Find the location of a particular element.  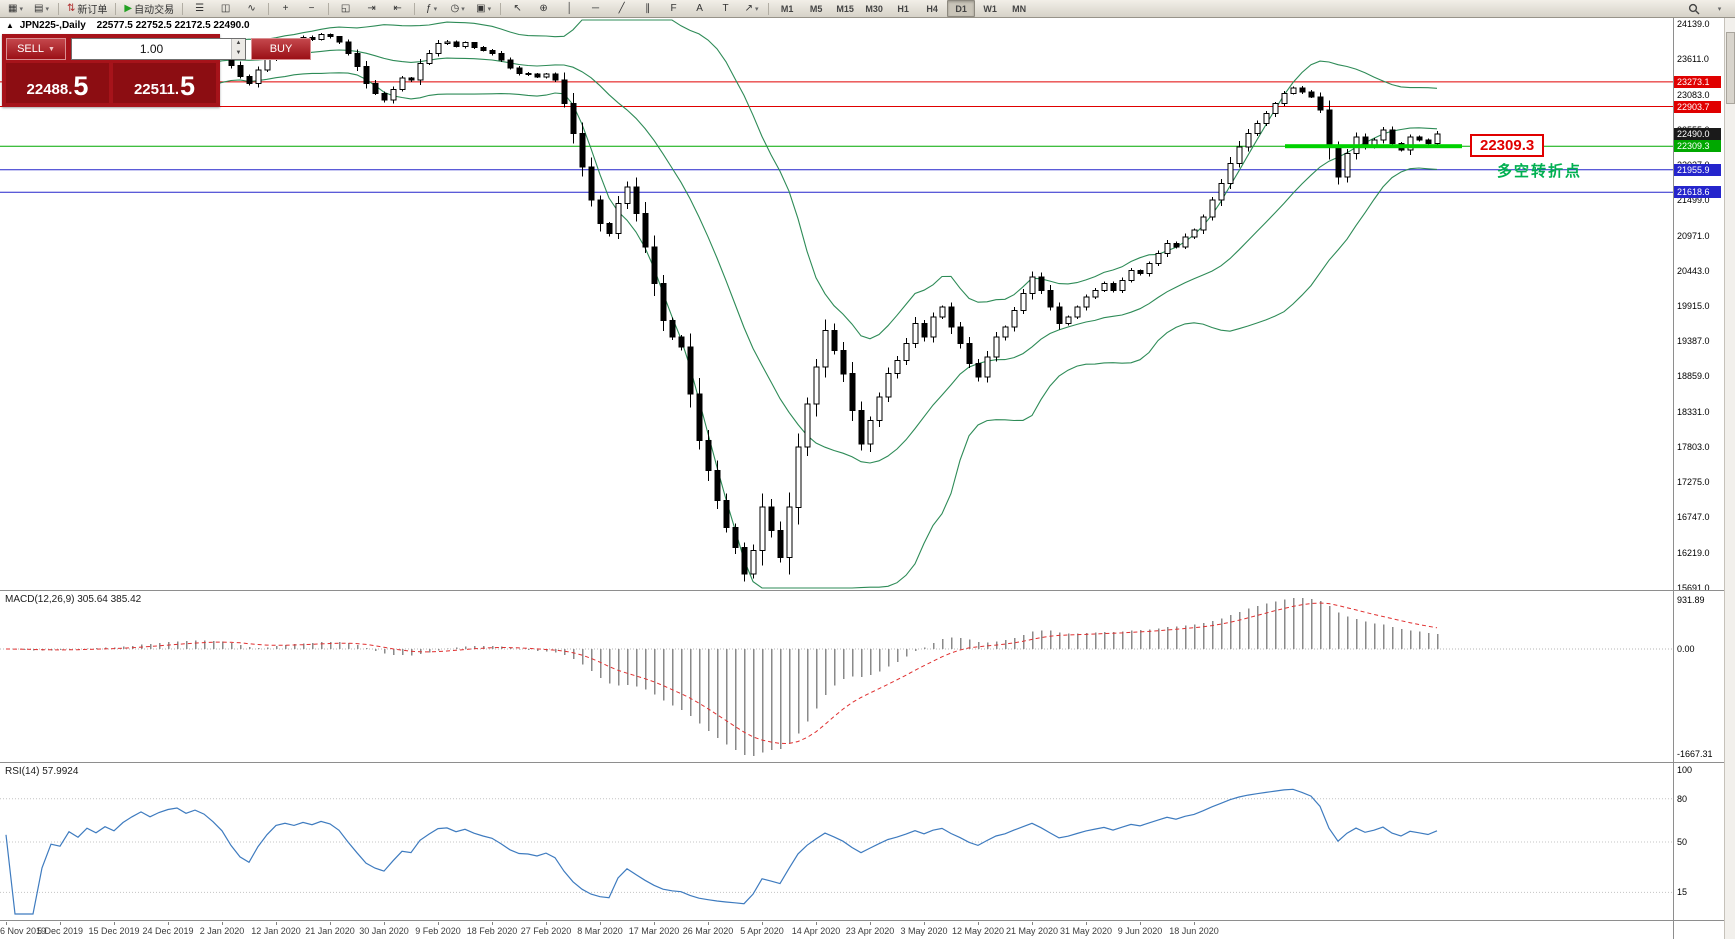

bar-chart-icon: ☰ is located at coordinates (200, 8).